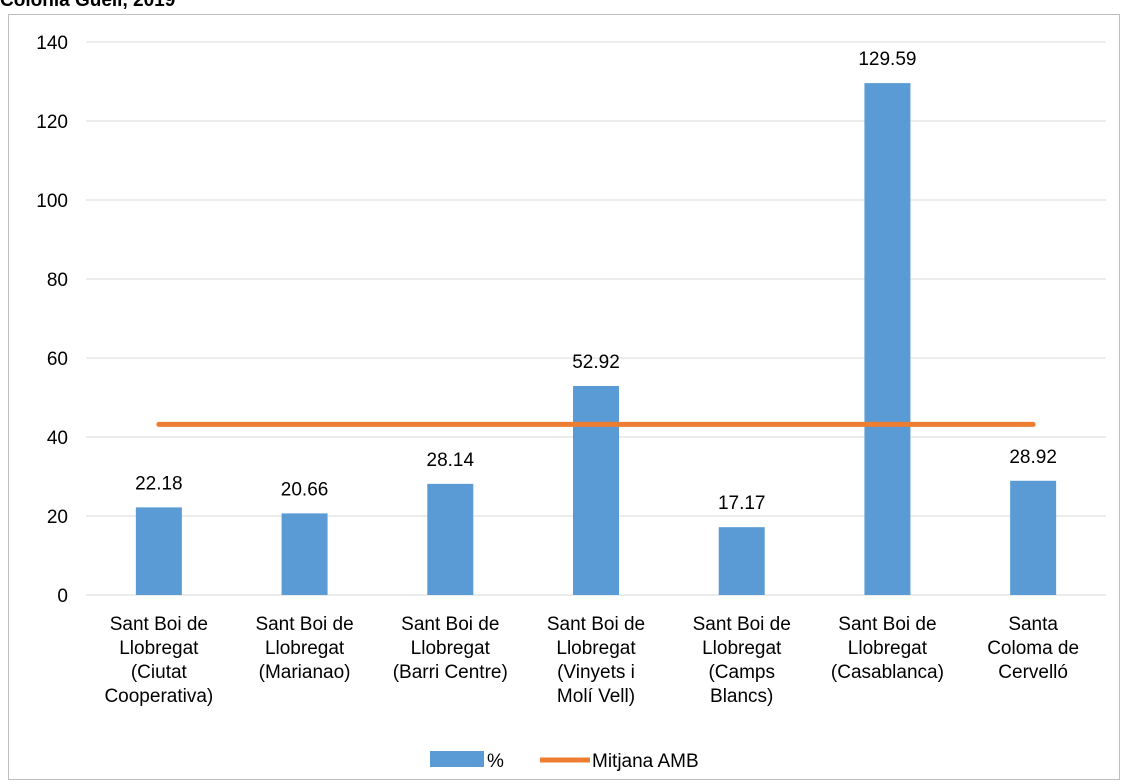 The width and height of the screenshot is (1123, 784). I want to click on legend-label: Mitjana AMB, so click(645, 761).